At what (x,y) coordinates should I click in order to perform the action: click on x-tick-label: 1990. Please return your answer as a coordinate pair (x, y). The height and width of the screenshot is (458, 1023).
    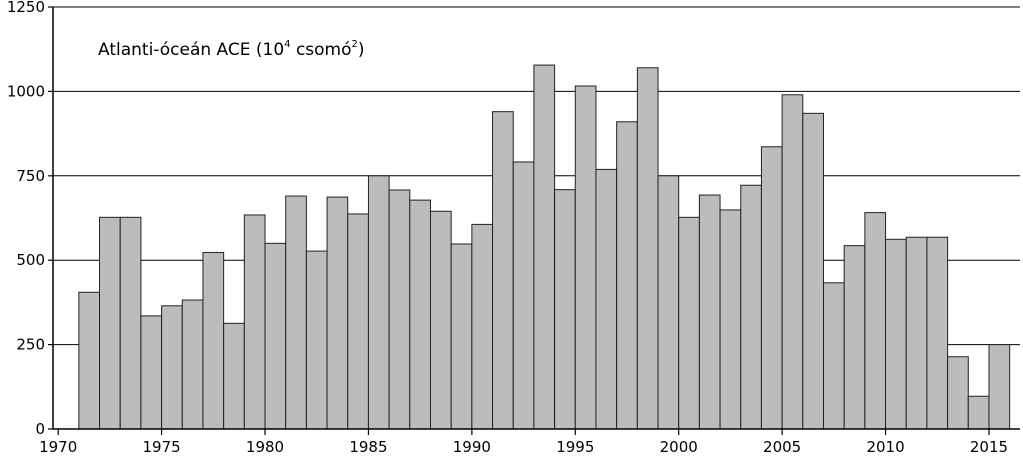
    Looking at the image, I should click on (472, 447).